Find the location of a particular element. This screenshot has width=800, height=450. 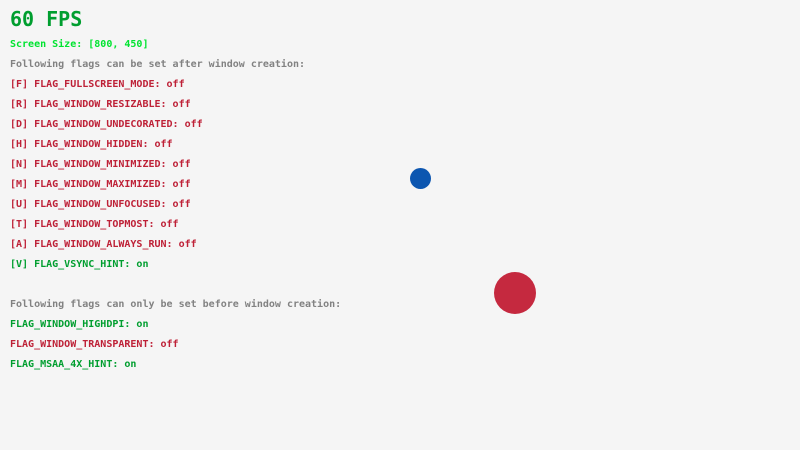

flag-vsync-hint: [V] FLAG_VSYNC_HINT: on is located at coordinates (79, 264).